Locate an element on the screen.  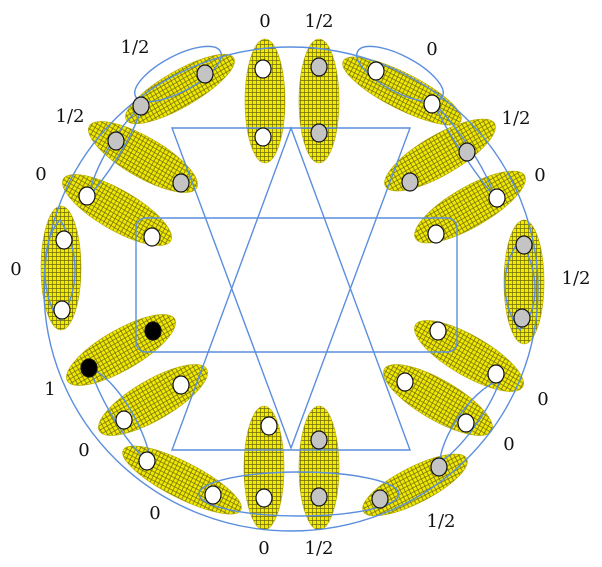
pad-right is located at coordinates (524, 282).